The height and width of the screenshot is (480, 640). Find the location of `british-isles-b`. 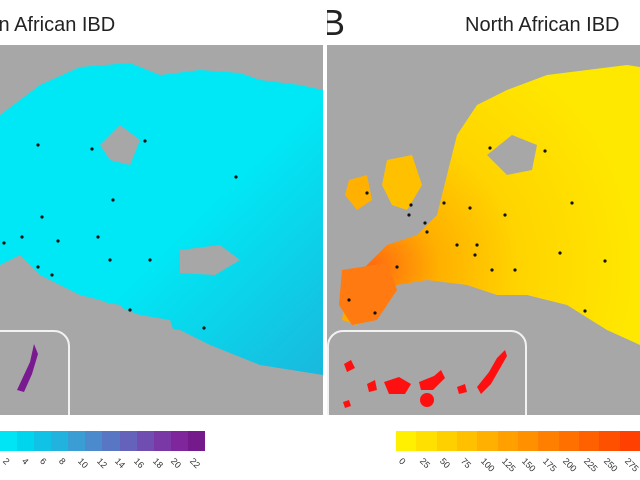

british-isles-b is located at coordinates (402, 182).